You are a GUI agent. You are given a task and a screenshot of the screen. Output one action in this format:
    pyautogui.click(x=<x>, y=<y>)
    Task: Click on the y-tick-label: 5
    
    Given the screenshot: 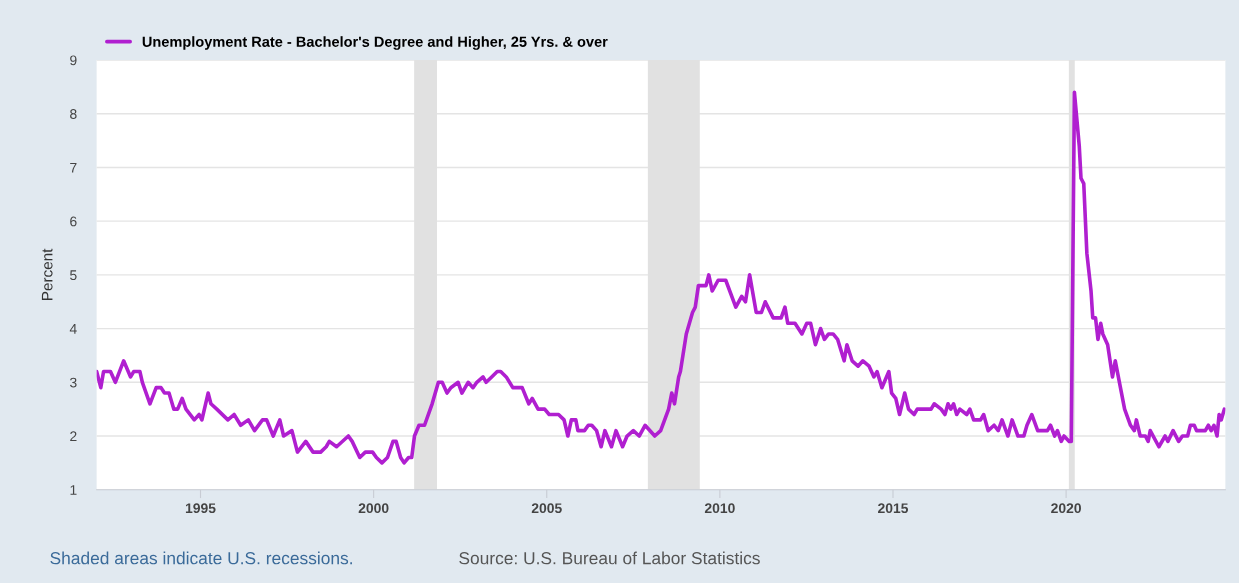 What is the action you would take?
    pyautogui.click(x=73, y=275)
    